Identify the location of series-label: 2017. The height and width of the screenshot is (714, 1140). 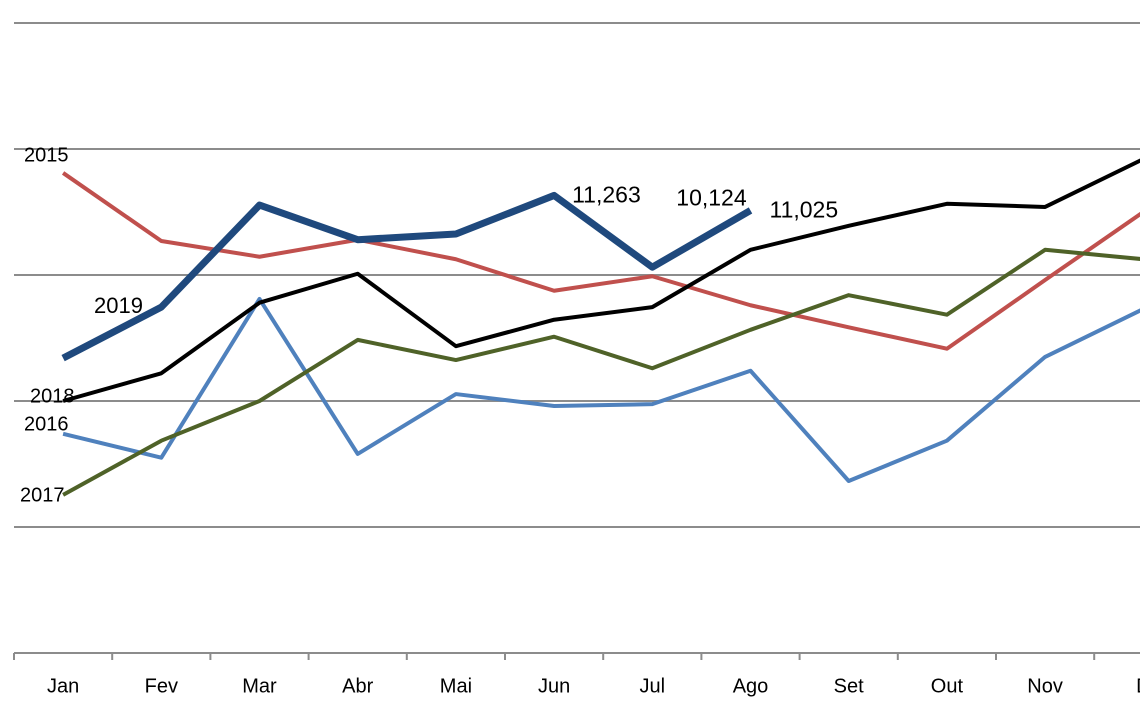
(42, 495).